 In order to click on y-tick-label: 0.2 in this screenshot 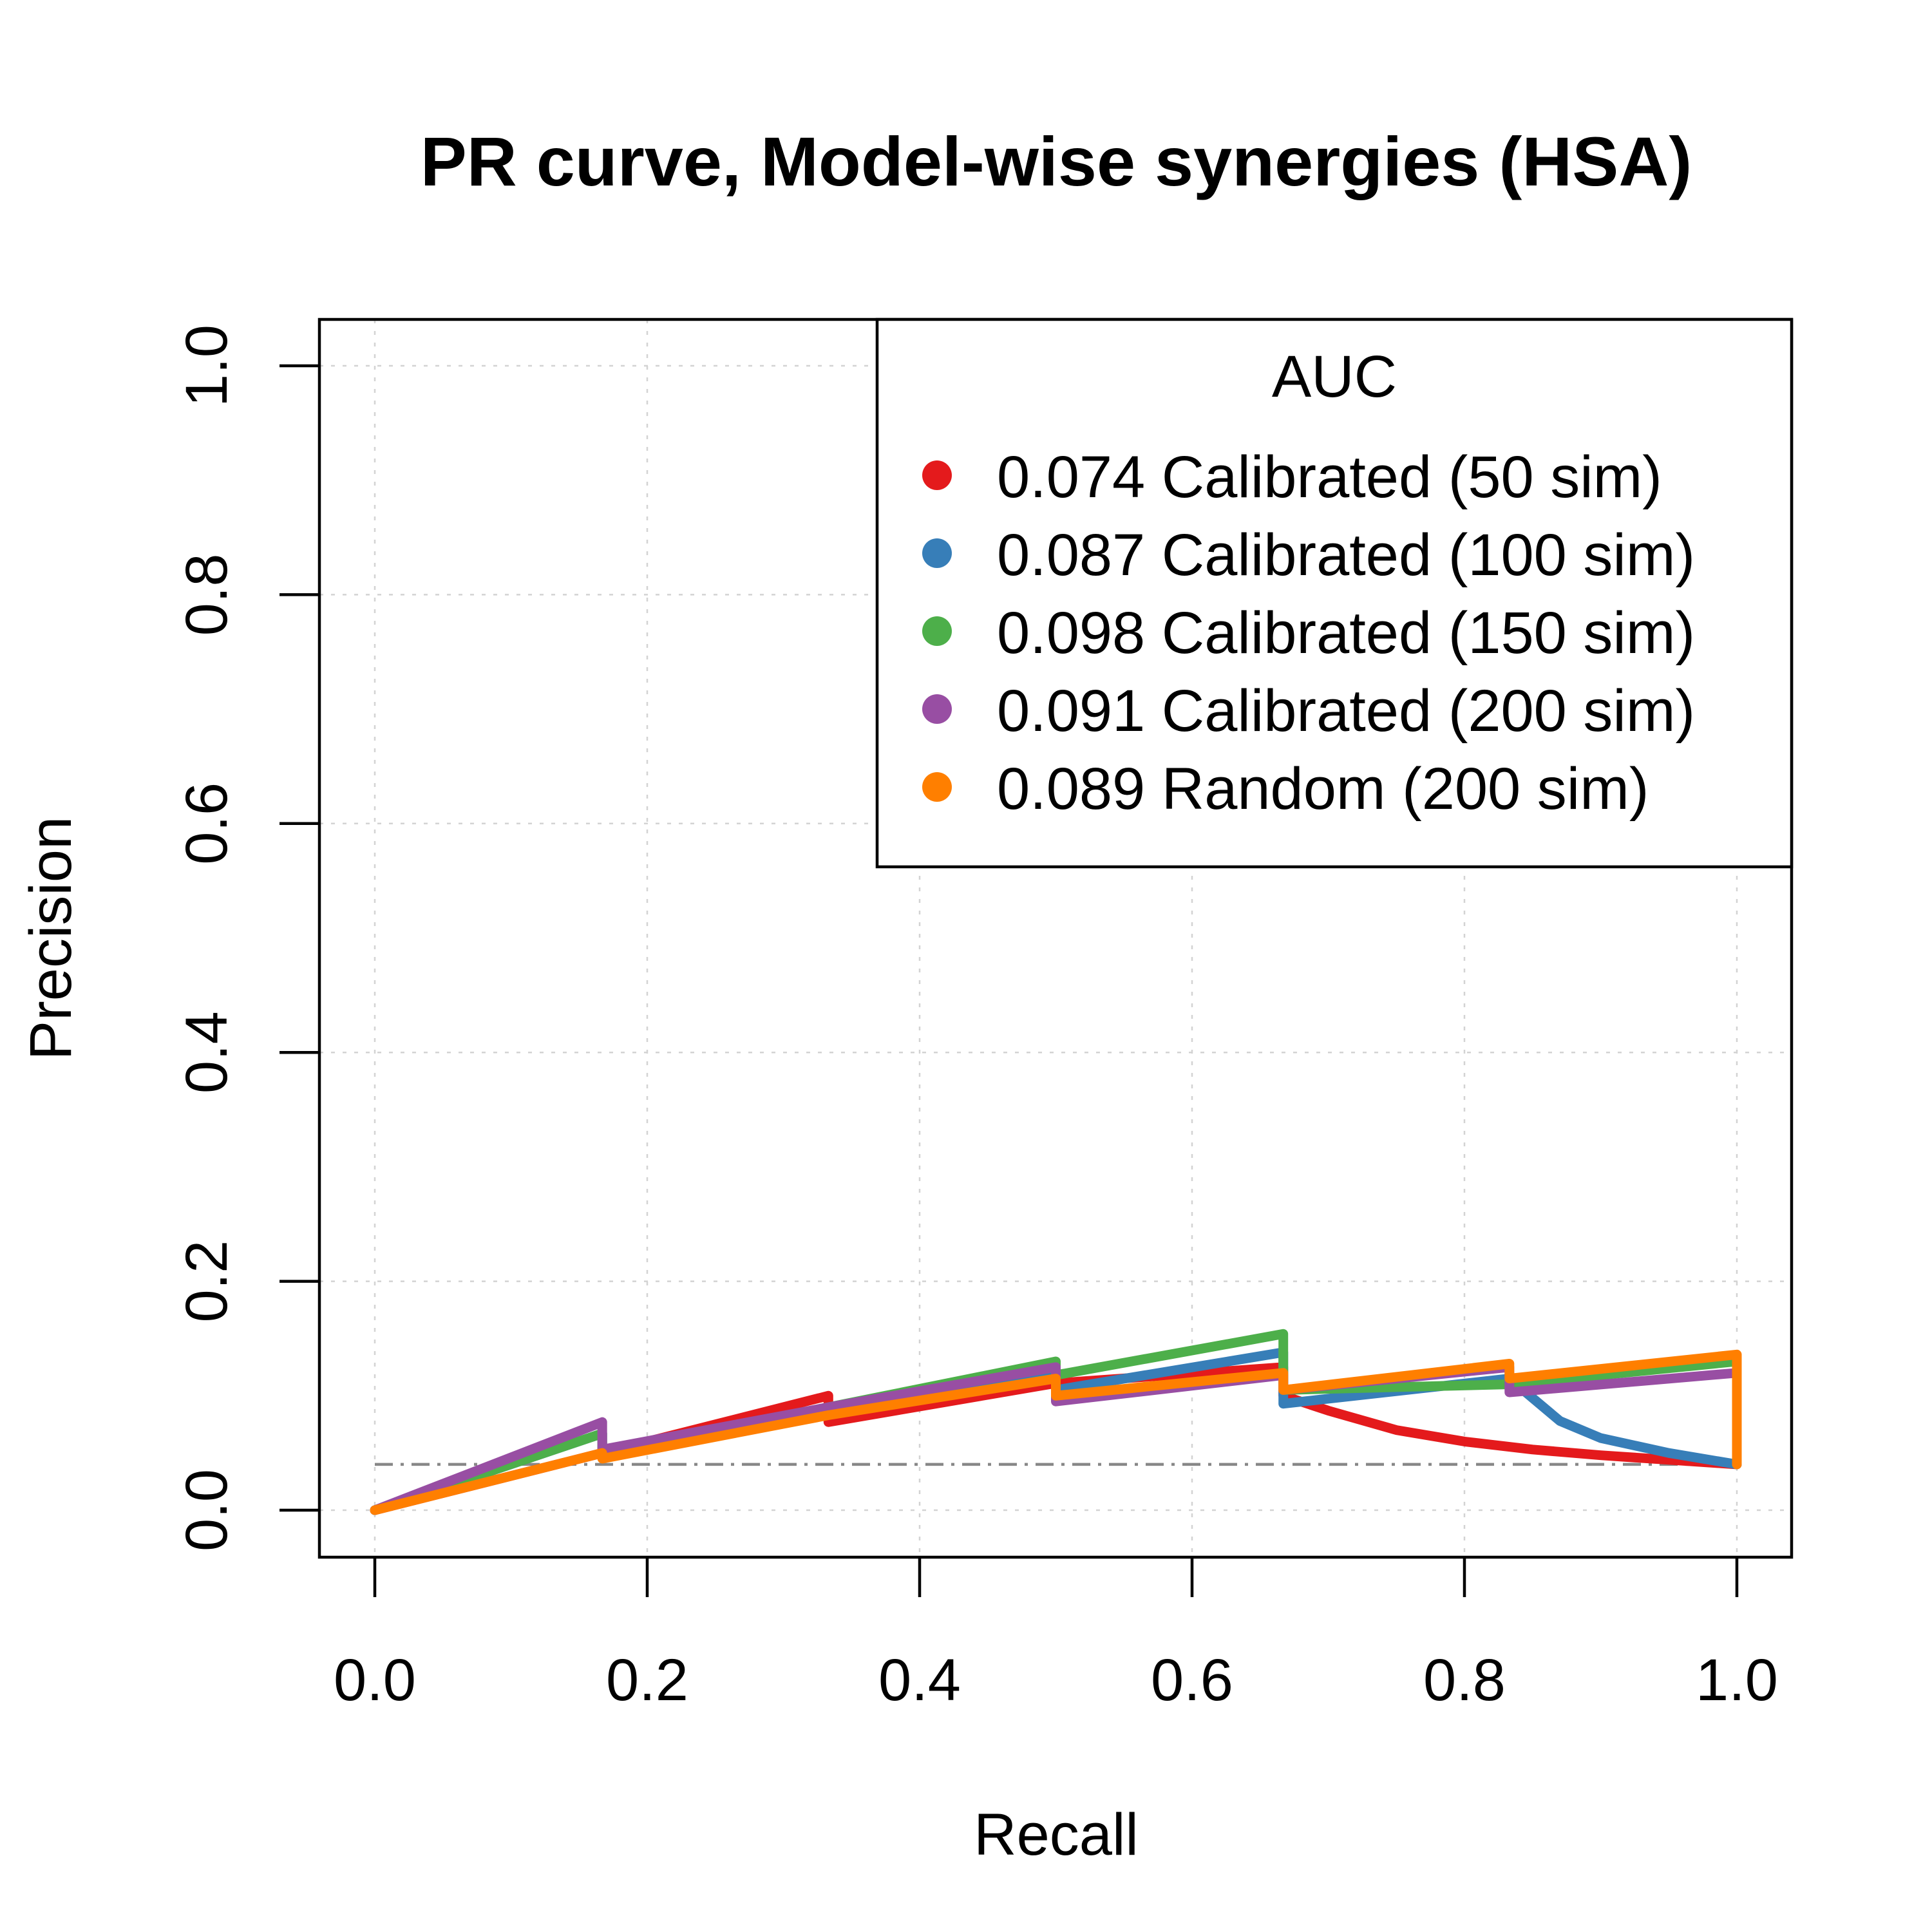, I will do `click(207, 1282)`.